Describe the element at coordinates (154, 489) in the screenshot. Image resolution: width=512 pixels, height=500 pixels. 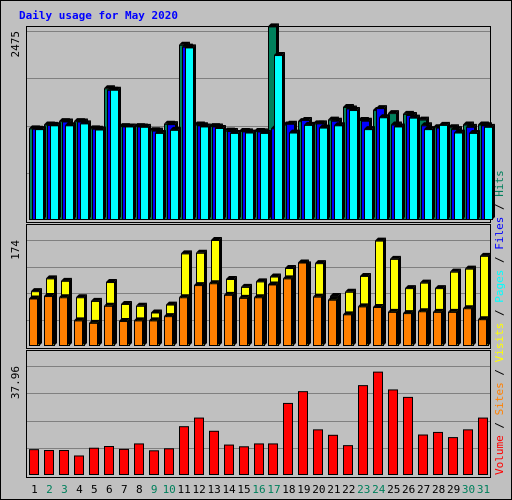
I see `day-label-9: 9` at that location.